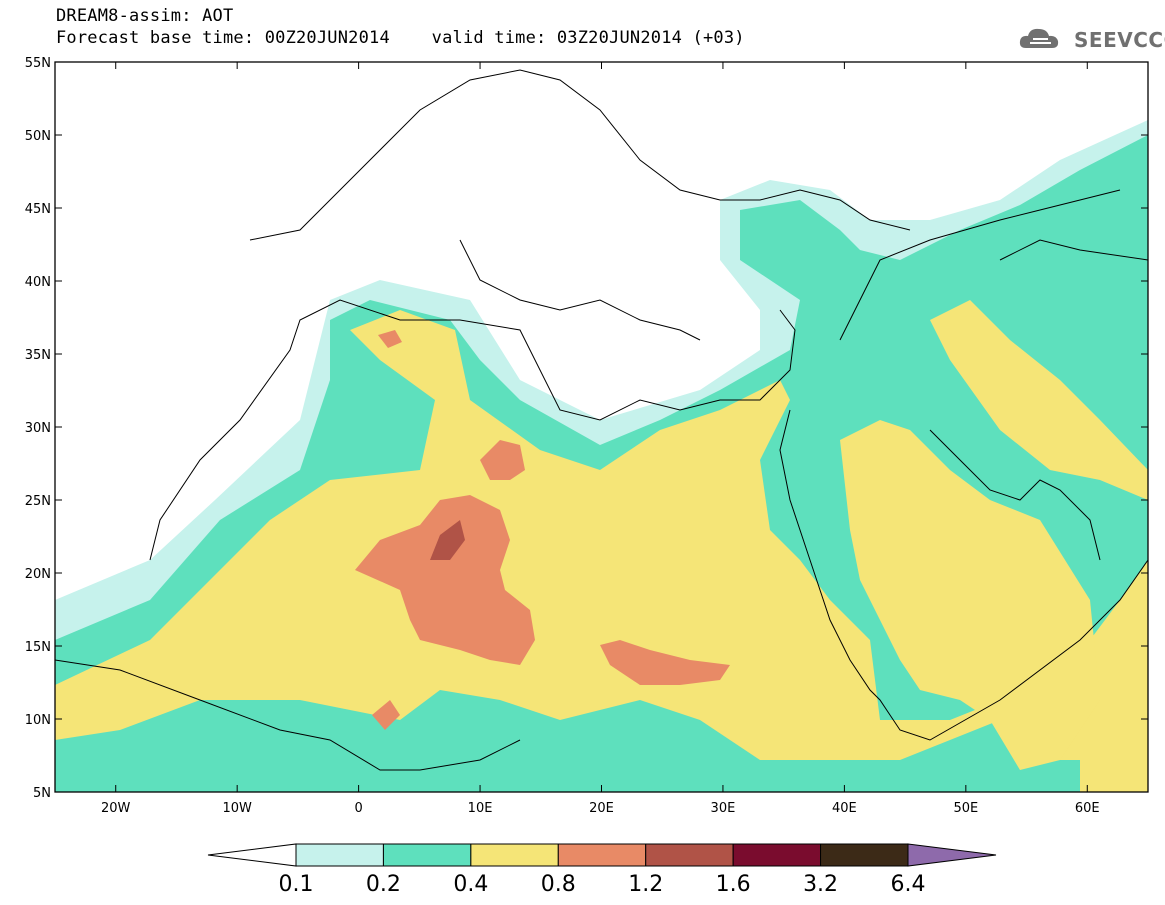 This screenshot has height=905, width=1165. I want to click on lon-label: 50E, so click(965, 808).